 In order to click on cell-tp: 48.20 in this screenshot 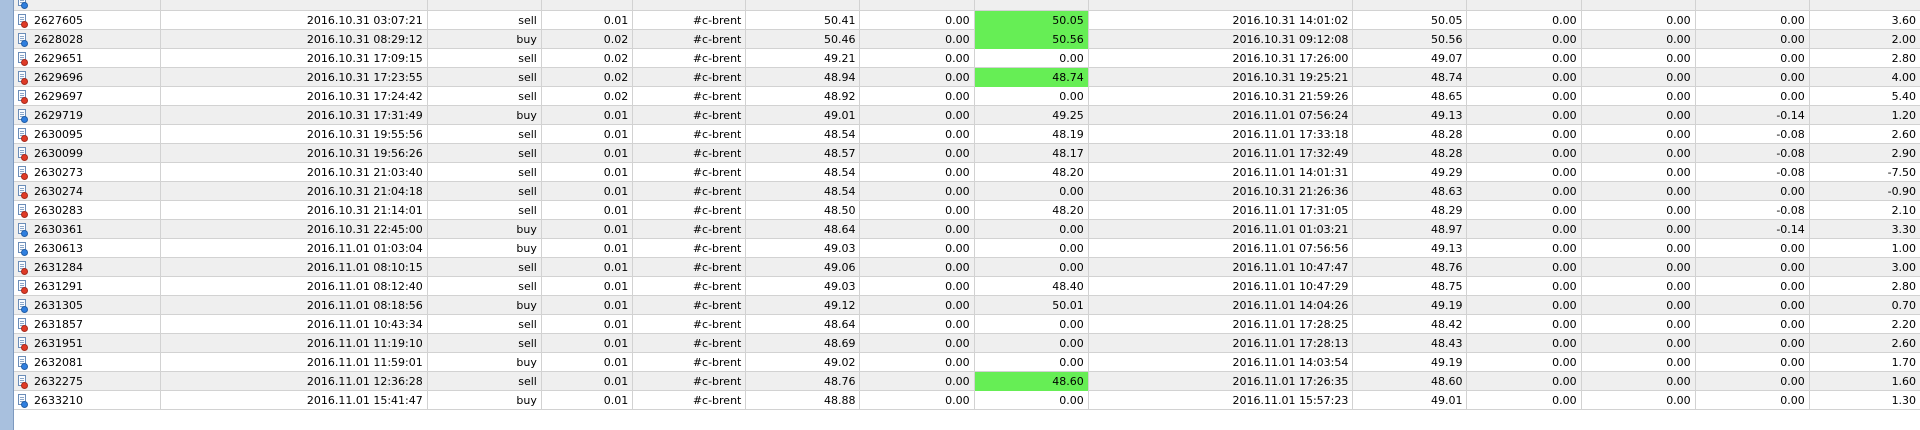, I will do `click(1032, 210)`.